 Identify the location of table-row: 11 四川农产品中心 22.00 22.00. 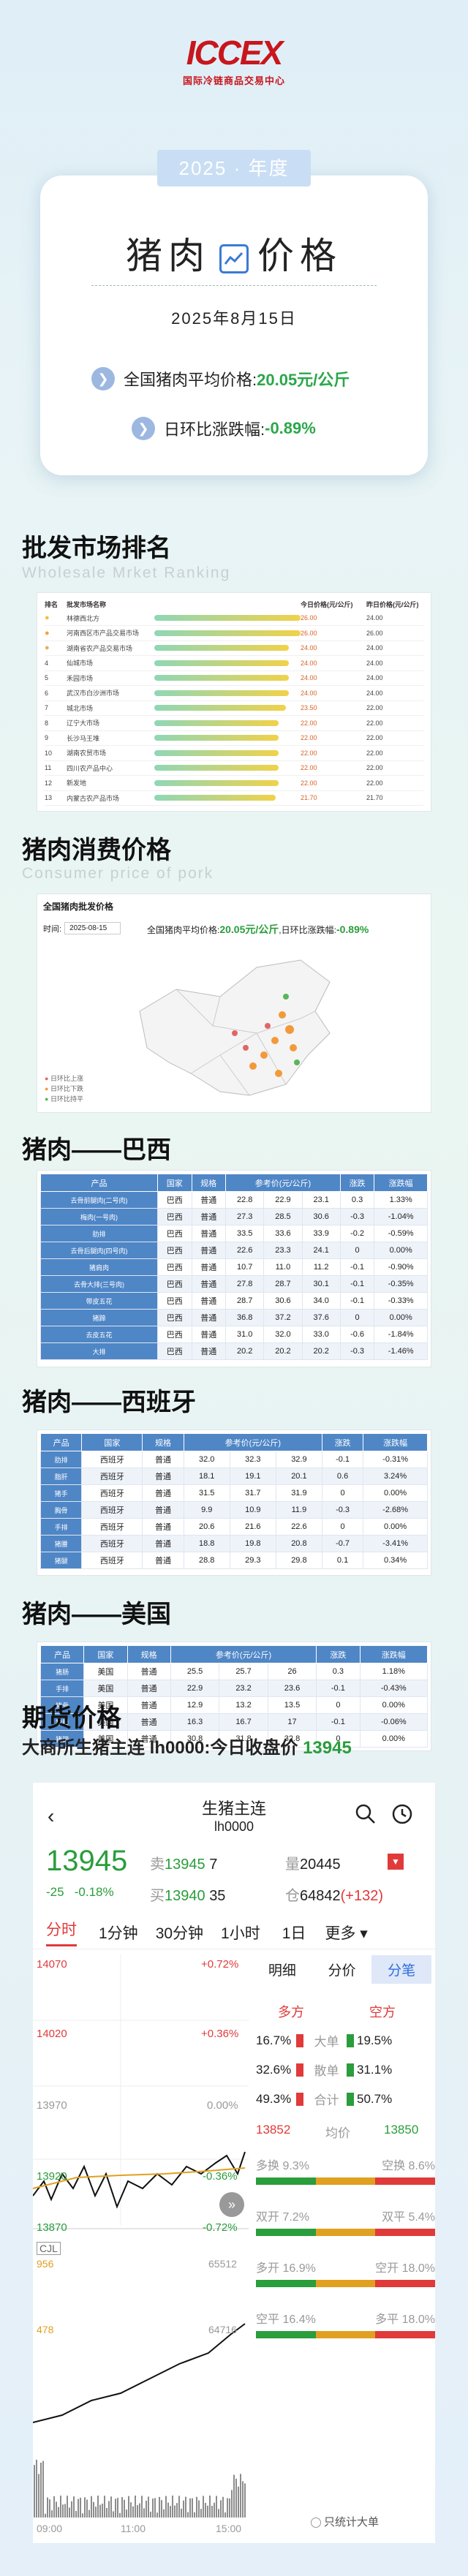
(234, 768).